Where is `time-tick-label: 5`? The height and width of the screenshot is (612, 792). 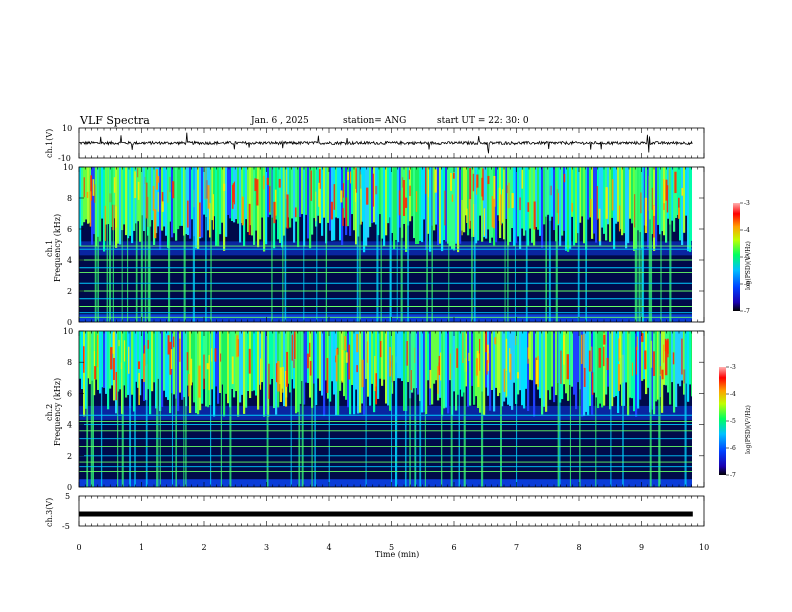
time-tick-label: 5 is located at coordinates (391, 547).